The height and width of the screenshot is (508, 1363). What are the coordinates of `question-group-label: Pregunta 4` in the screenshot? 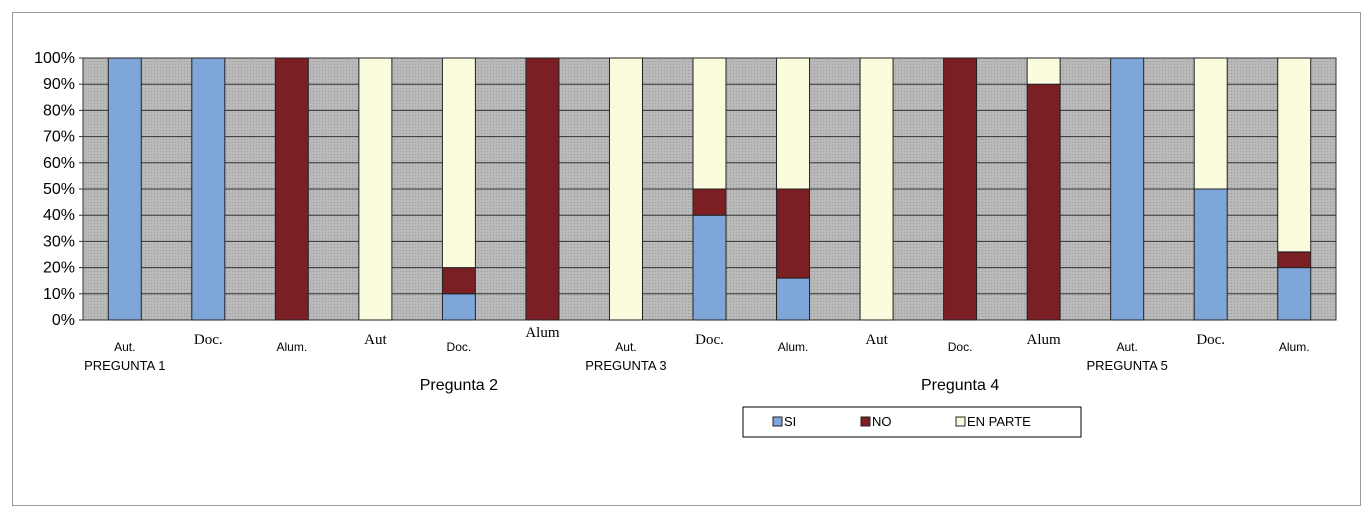 It's located at (960, 385).